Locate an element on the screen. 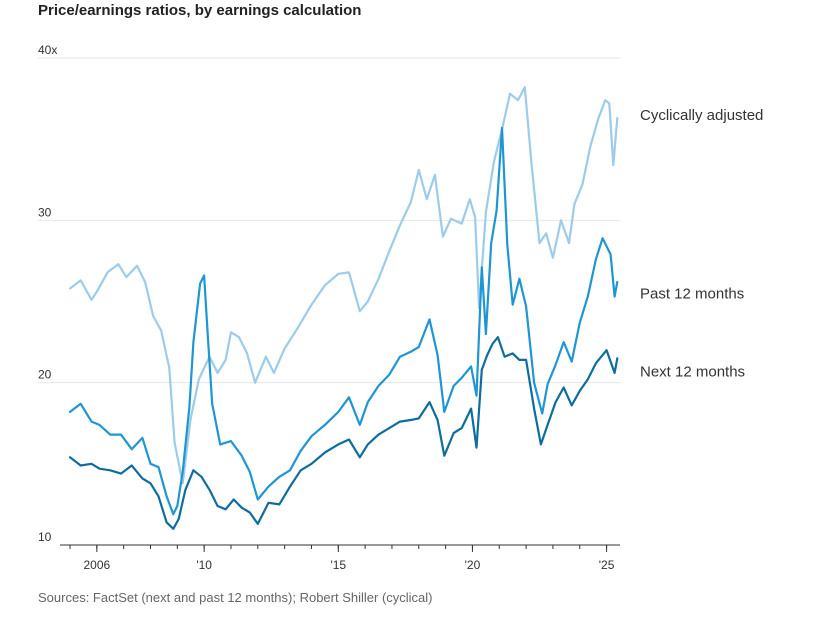 The width and height of the screenshot is (822, 636). x-axis: 2006 '10 '15 '20 '25 is located at coordinates (340, 558).